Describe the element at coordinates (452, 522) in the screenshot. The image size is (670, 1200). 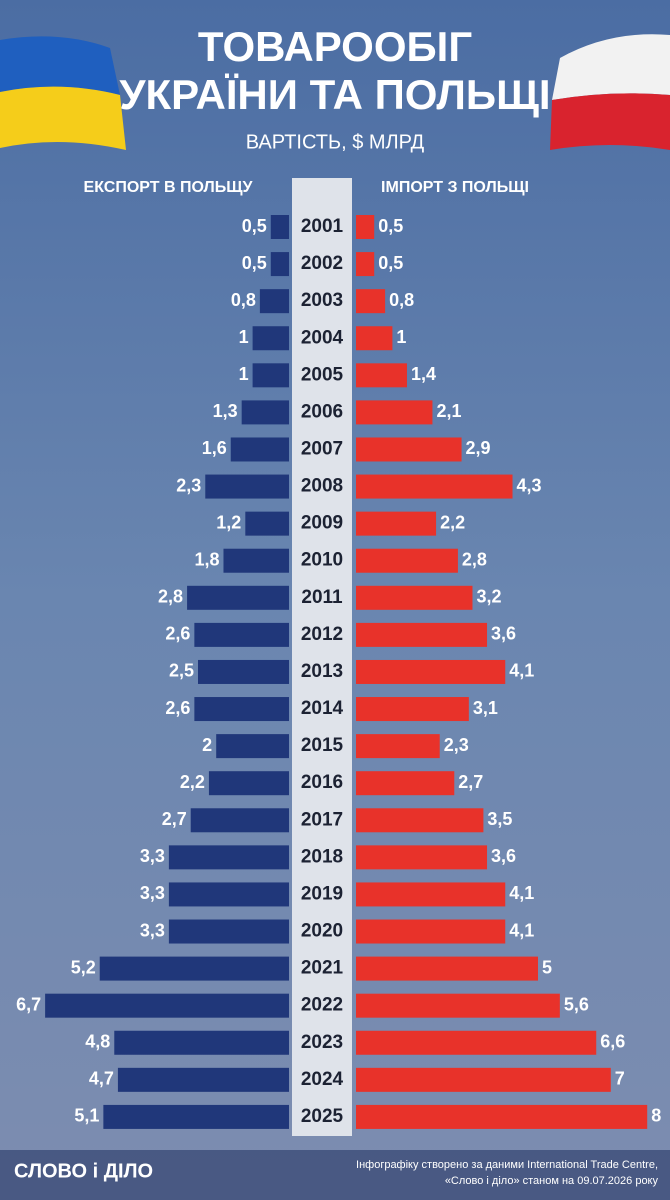
I see `import-value-label: 2,2` at that location.